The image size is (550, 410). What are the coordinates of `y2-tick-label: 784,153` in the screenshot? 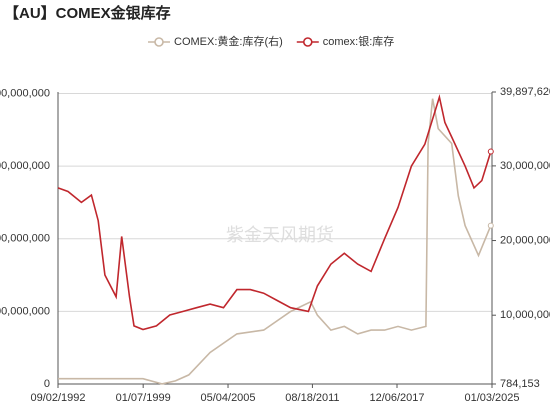 It's located at (520, 384).